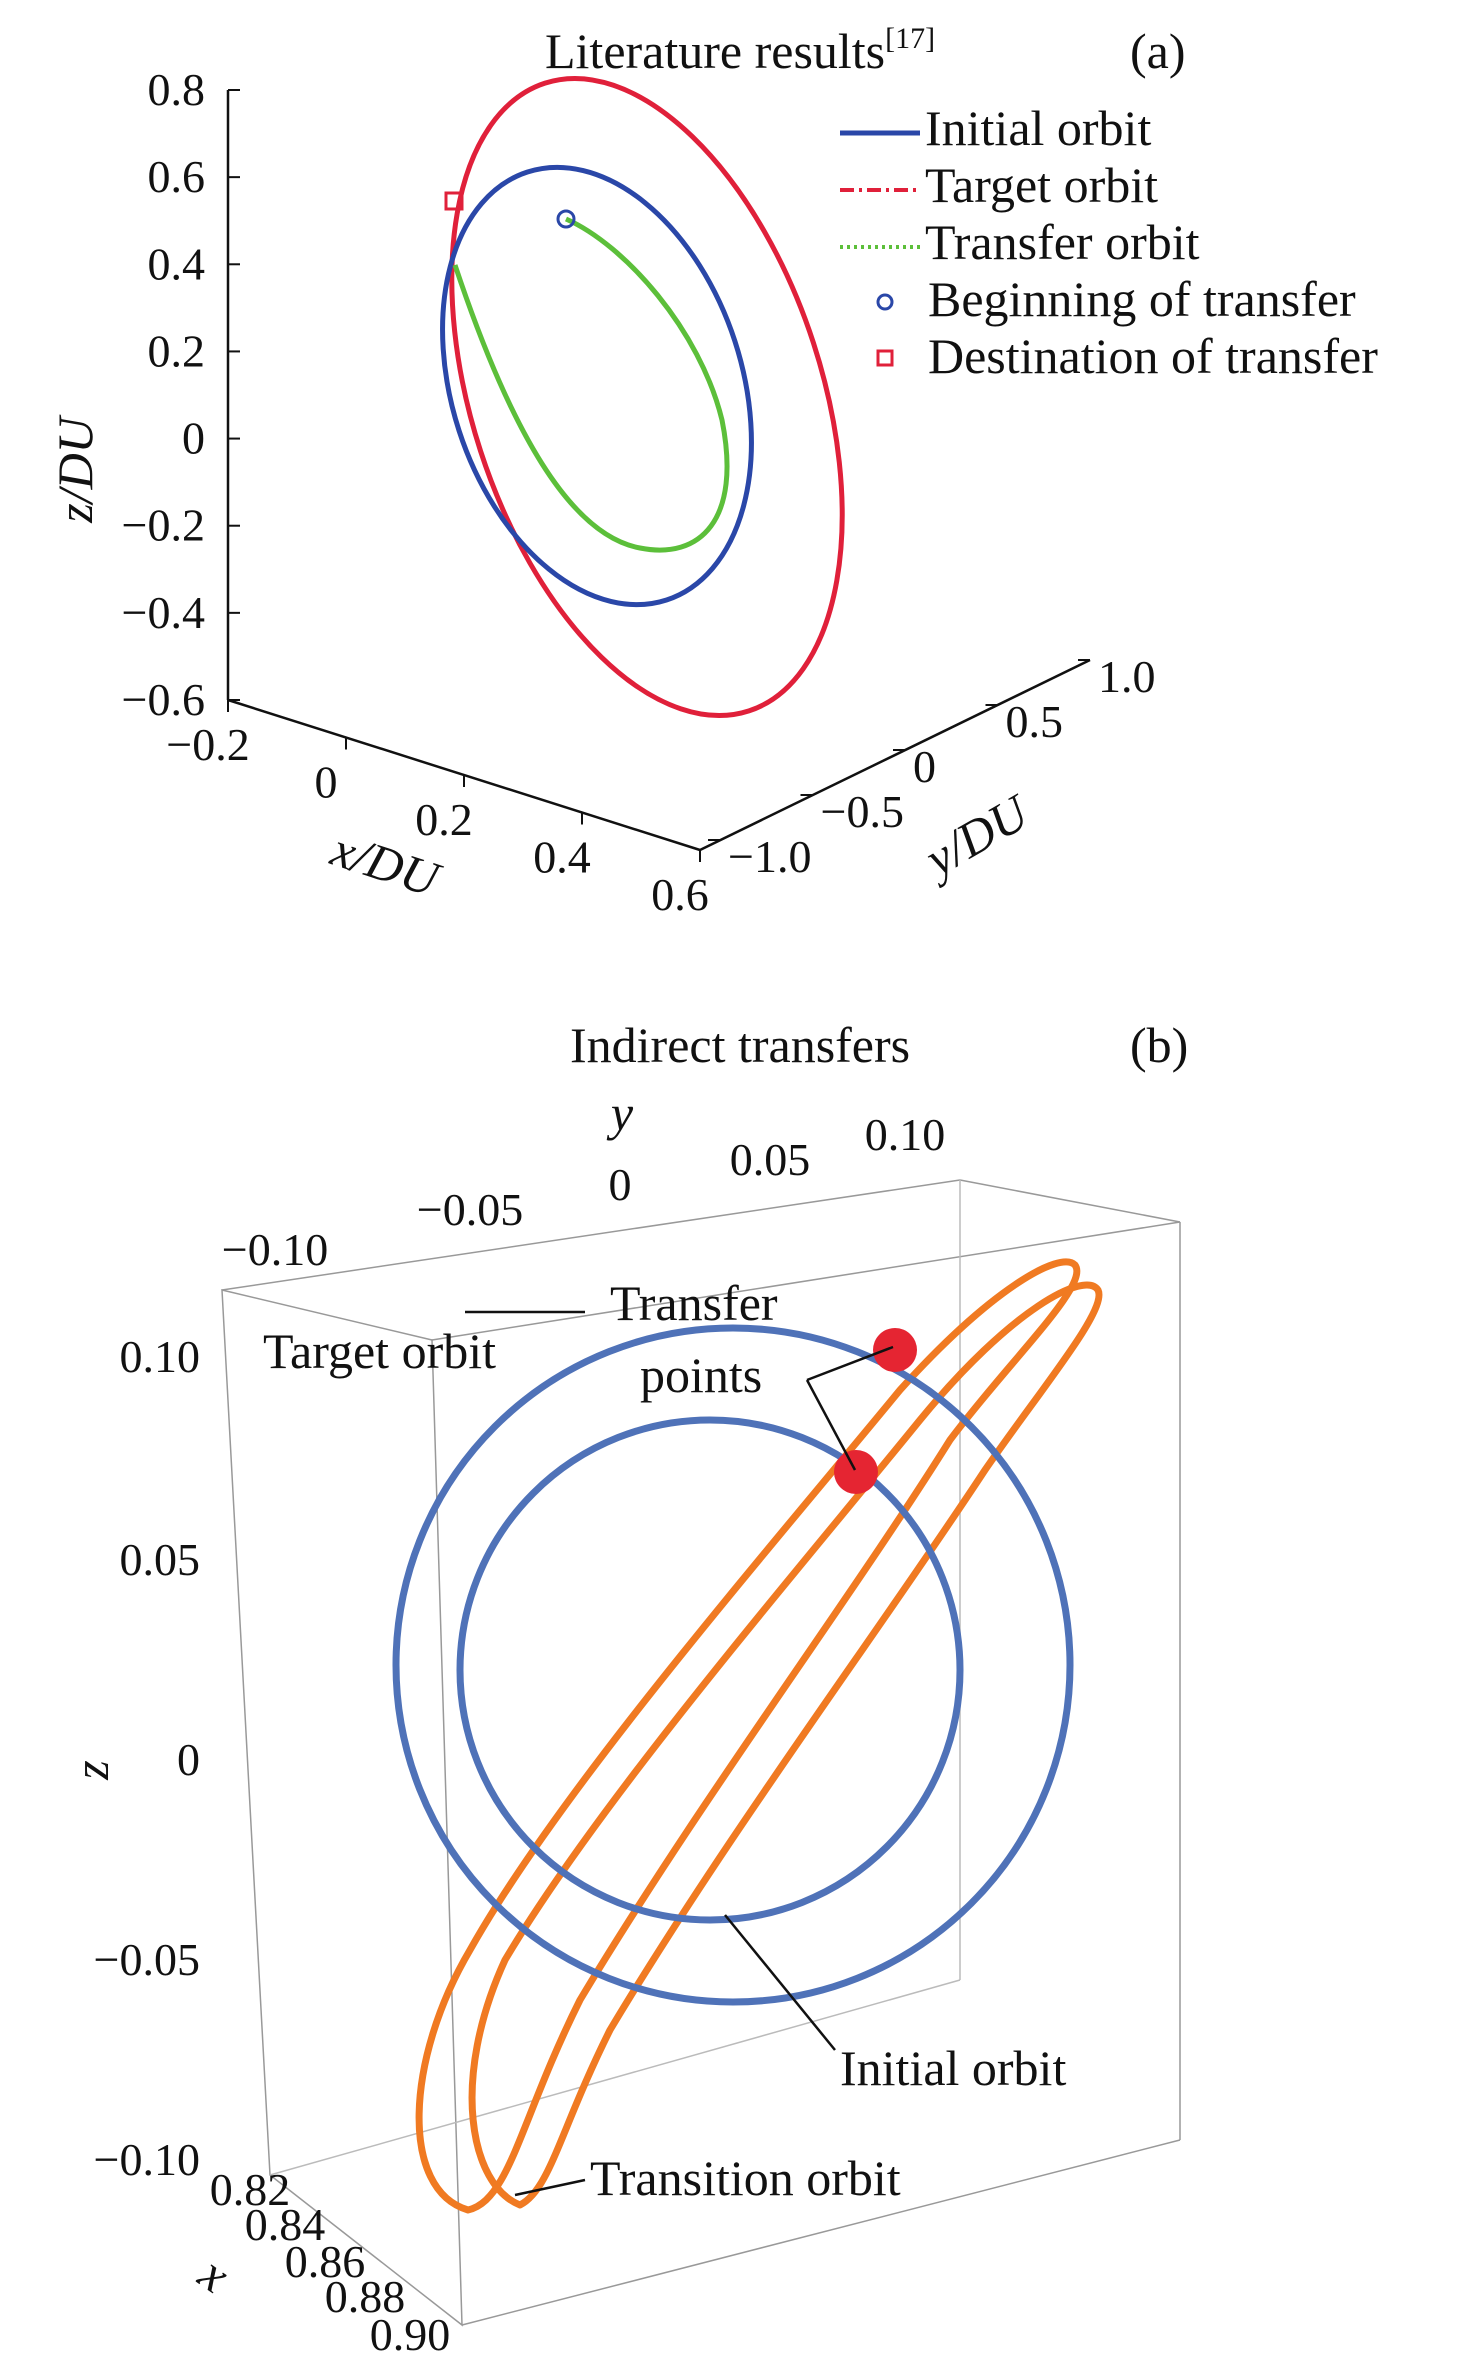 This screenshot has width=1476, height=2372. What do you see at coordinates (591, 384) in the screenshot?
I see `transfer-orbit-curve` at bounding box center [591, 384].